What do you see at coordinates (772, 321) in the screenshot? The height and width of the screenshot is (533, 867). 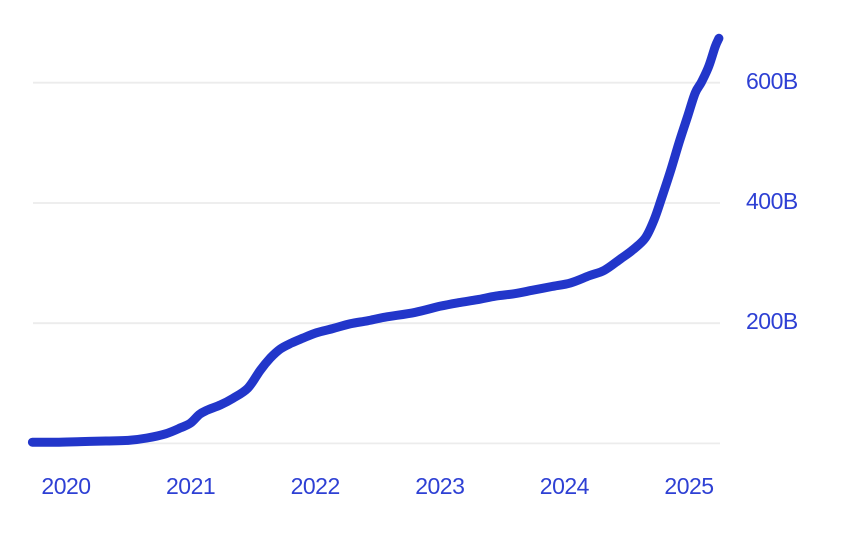 I see `y-axis-tick-label: 200B` at bounding box center [772, 321].